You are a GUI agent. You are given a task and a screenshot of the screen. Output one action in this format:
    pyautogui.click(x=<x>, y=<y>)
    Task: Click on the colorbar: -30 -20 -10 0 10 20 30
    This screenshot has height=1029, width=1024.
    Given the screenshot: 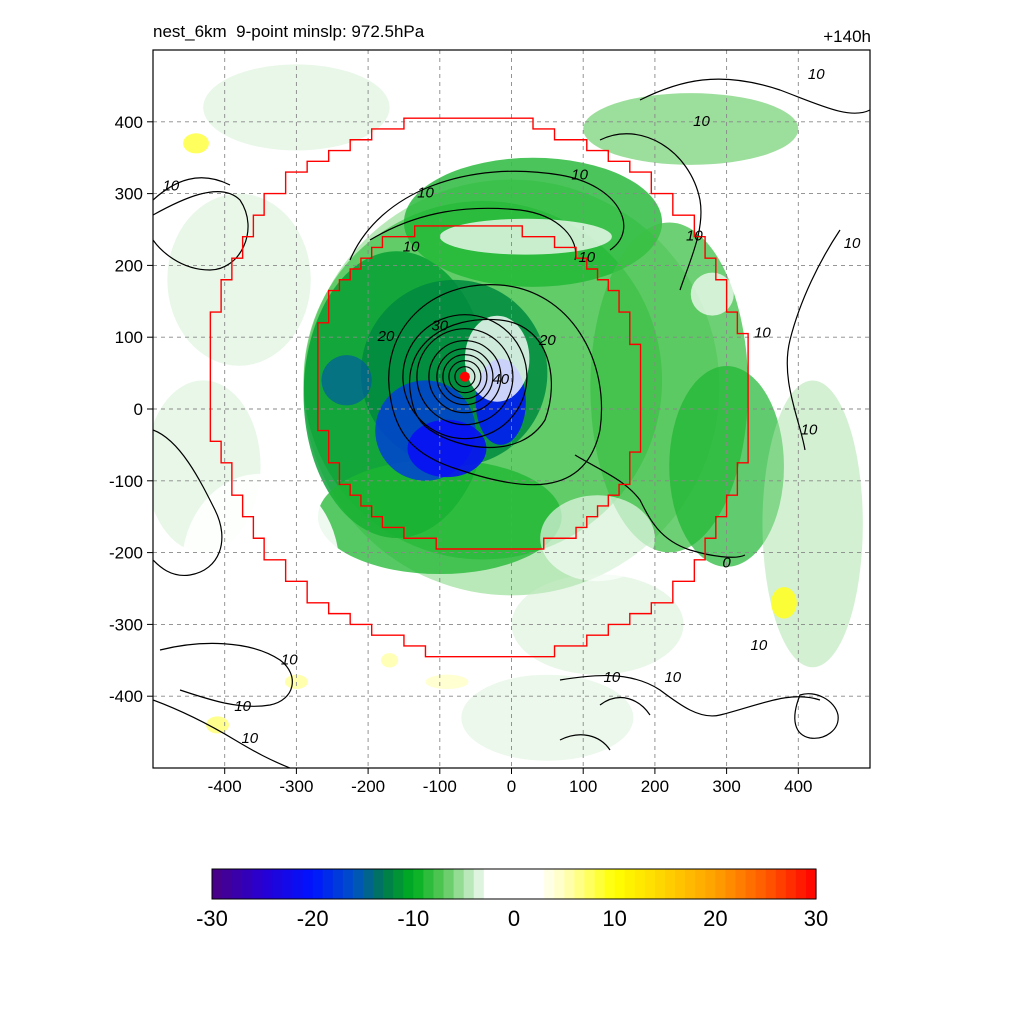 What is the action you would take?
    pyautogui.click(x=512, y=899)
    